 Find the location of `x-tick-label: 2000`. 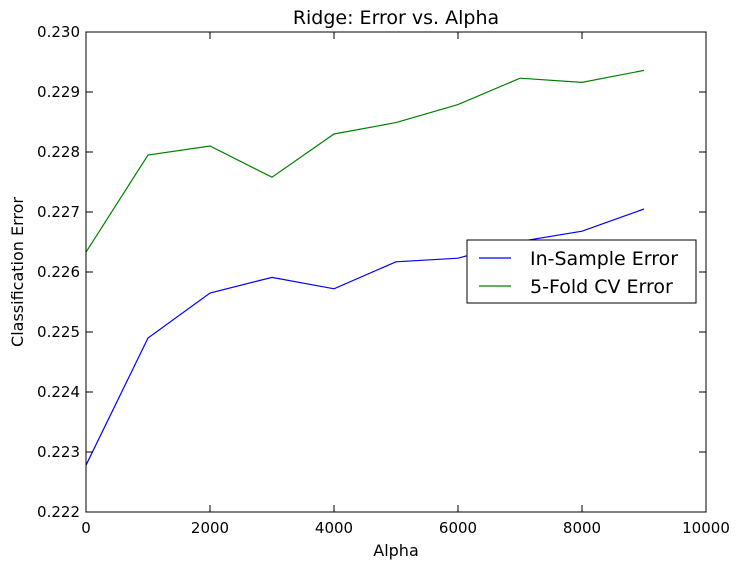

x-tick-label: 2000 is located at coordinates (210, 528).